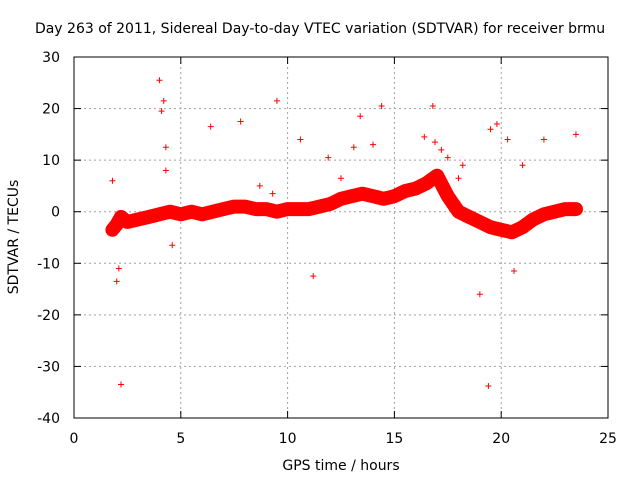 The image size is (640, 480). I want to click on x-tick-label: 10, so click(288, 439).